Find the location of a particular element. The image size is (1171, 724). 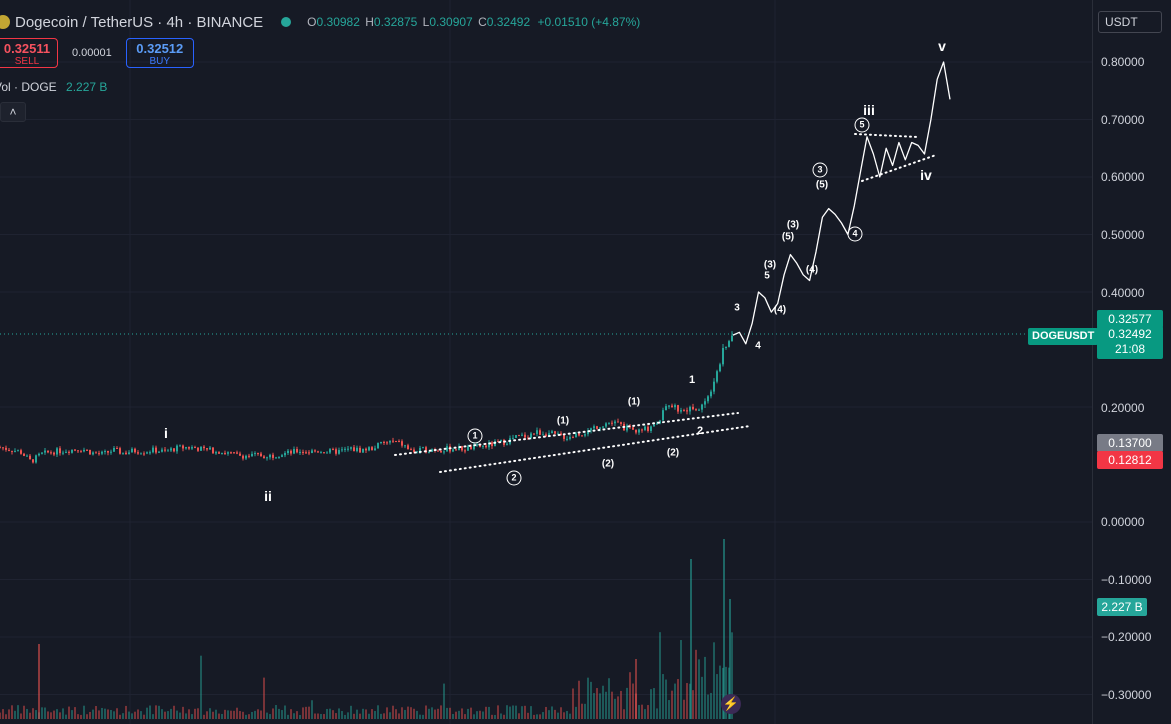

wave-paren-1b: (1) is located at coordinates (634, 402).